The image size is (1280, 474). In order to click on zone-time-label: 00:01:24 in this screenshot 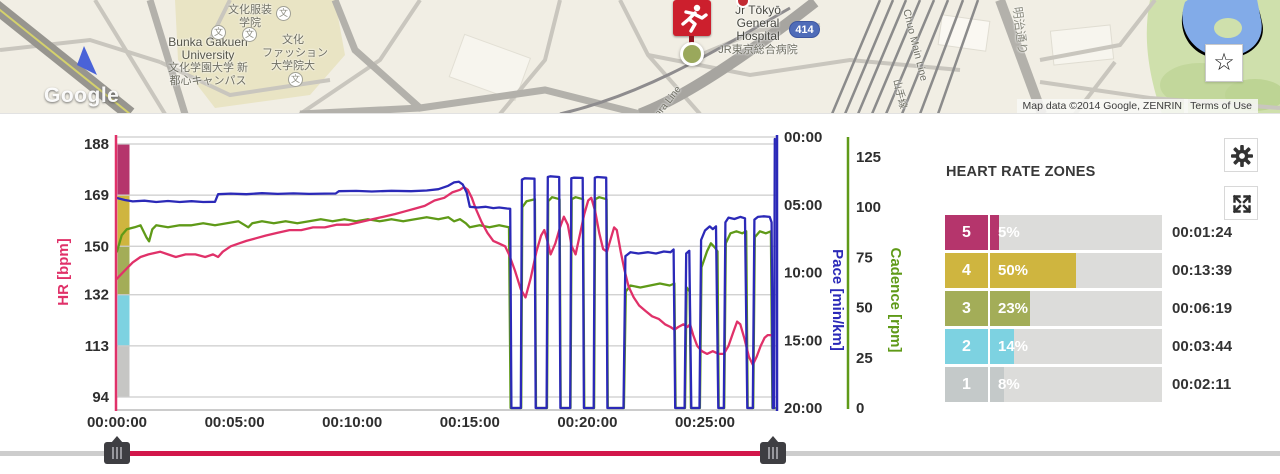, I will do `click(1202, 232)`.